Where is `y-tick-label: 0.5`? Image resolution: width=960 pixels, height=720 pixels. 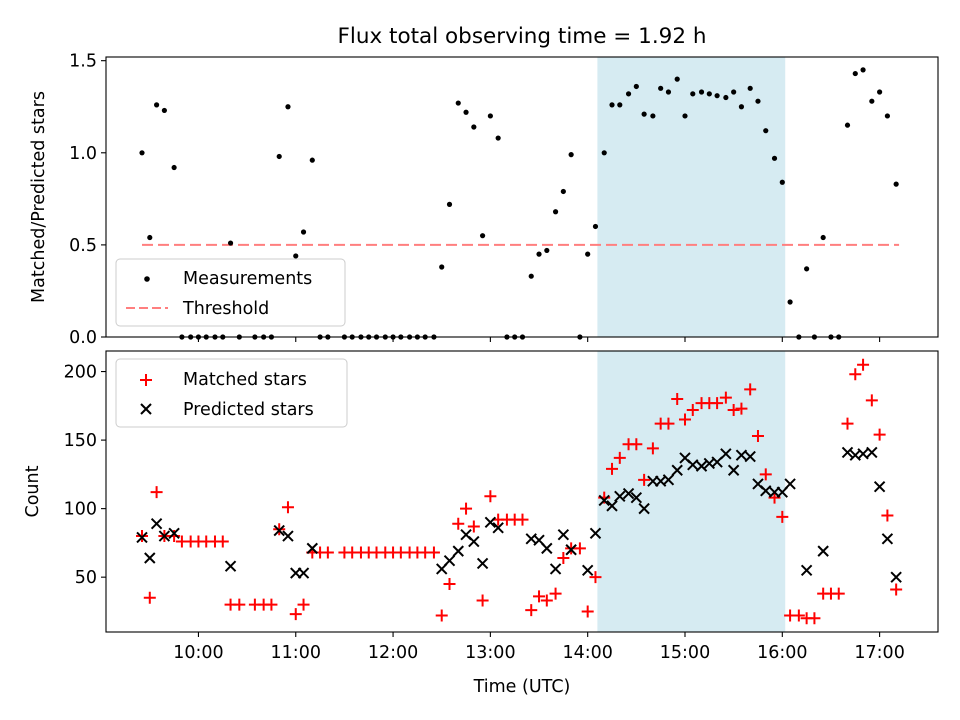
y-tick-label: 0.5 is located at coordinates (83, 246).